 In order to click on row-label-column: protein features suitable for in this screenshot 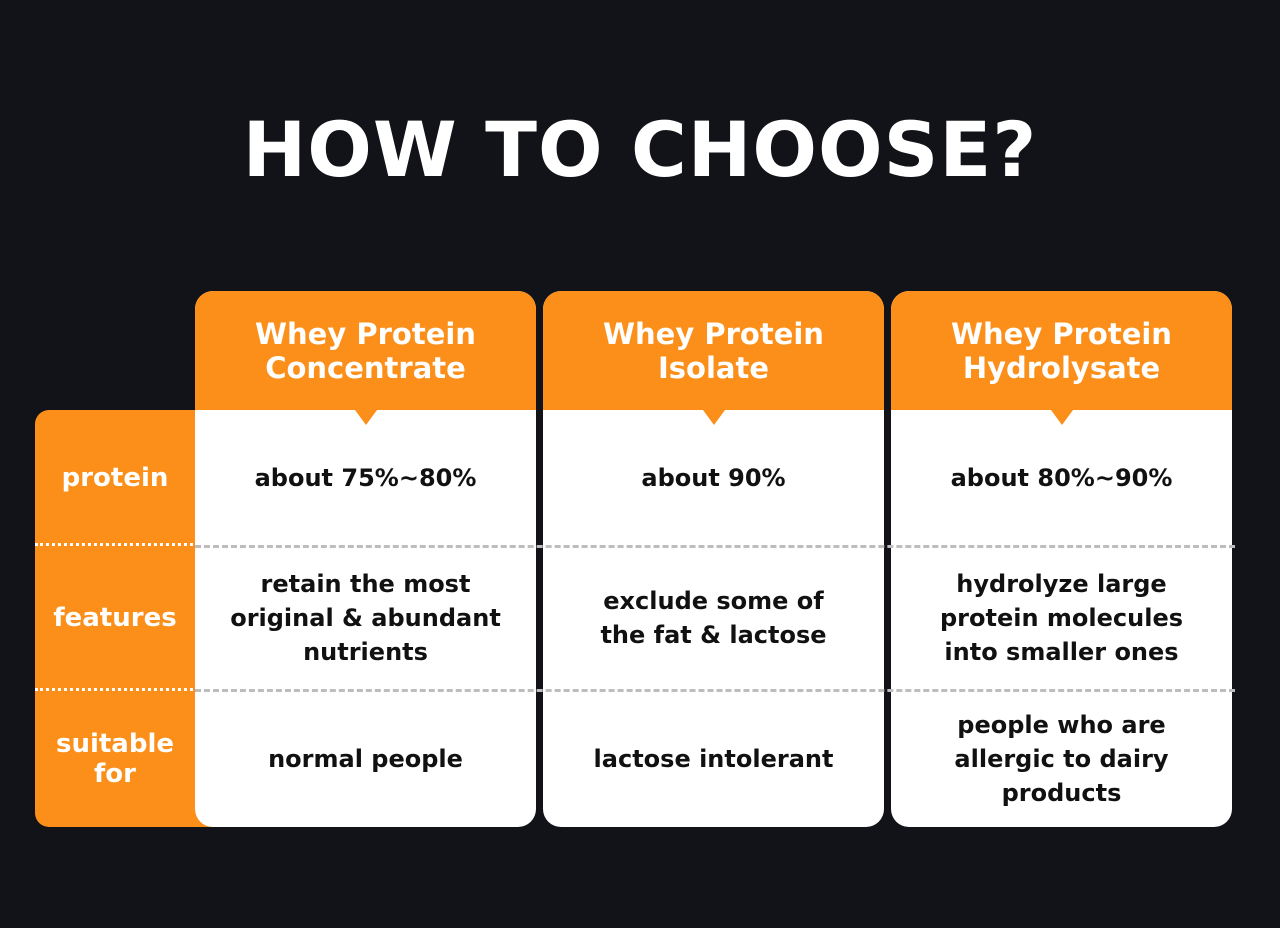, I will do `click(125, 618)`.